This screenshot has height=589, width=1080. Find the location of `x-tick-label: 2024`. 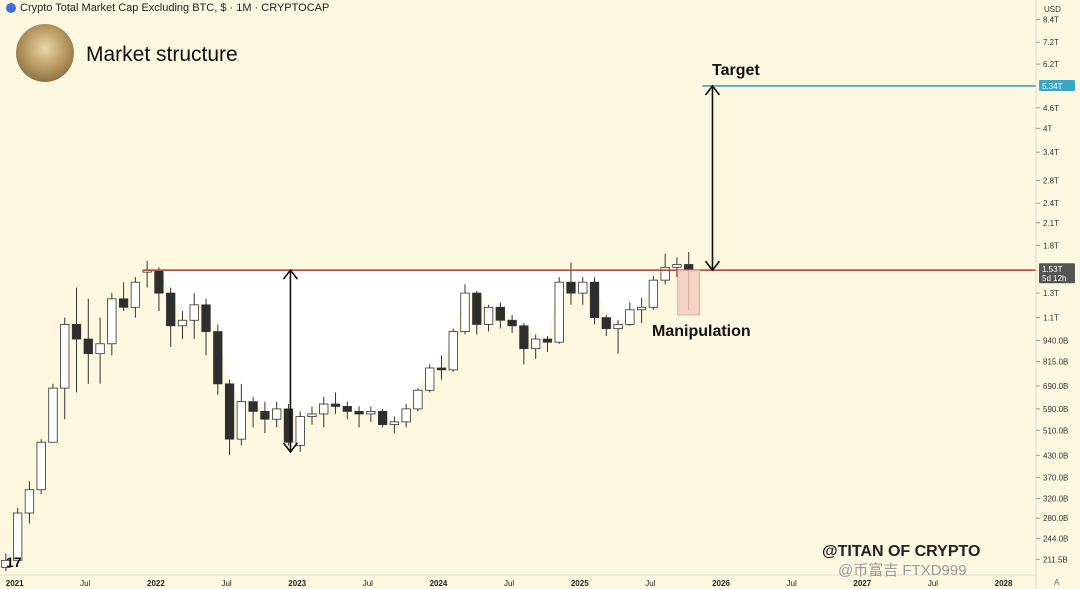

x-tick-label: 2024 is located at coordinates (439, 583).